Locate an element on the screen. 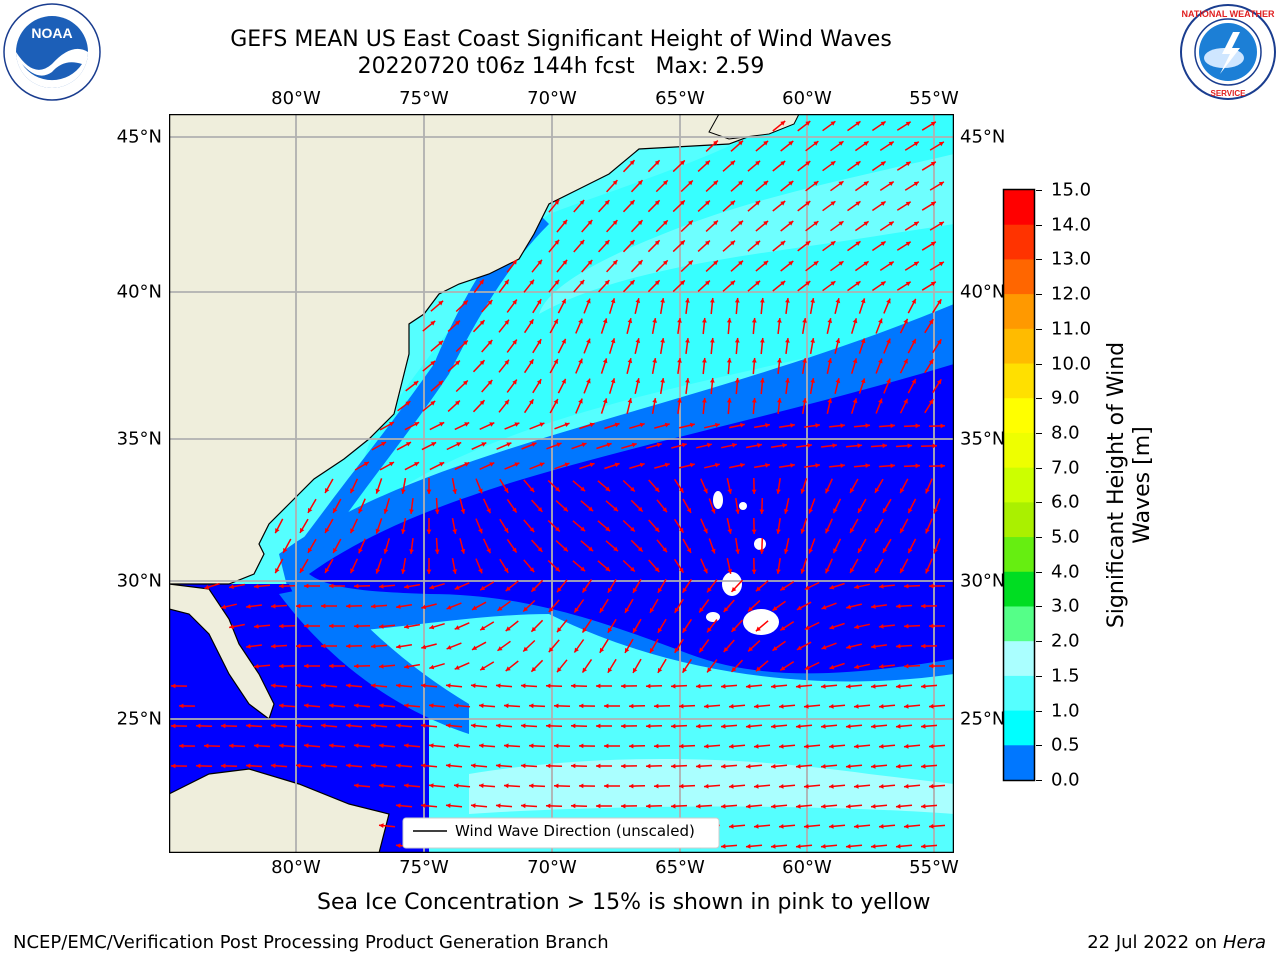 The width and height of the screenshot is (1280, 960). arrow-legend is located at coordinates (561, 833).